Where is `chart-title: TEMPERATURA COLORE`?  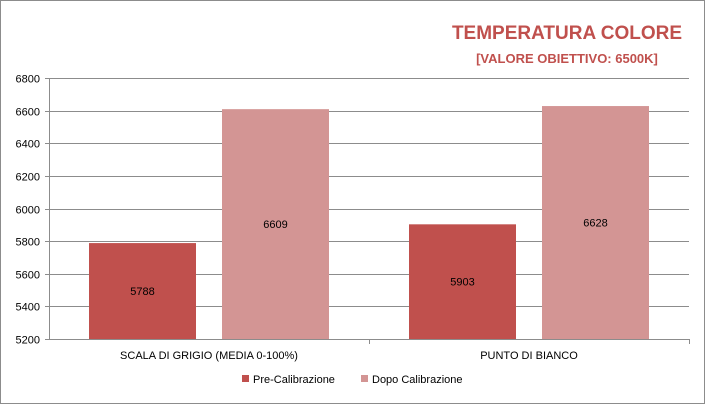 chart-title: TEMPERATURA COLORE is located at coordinates (567, 33).